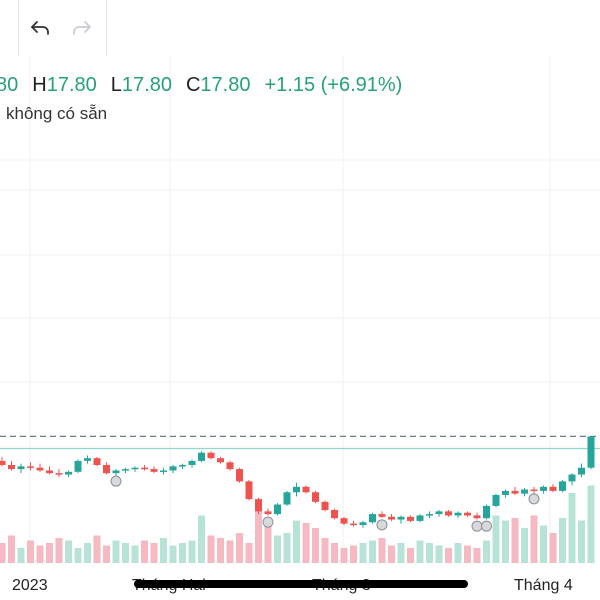  I want to click on high-value: 17.80, so click(71, 84).